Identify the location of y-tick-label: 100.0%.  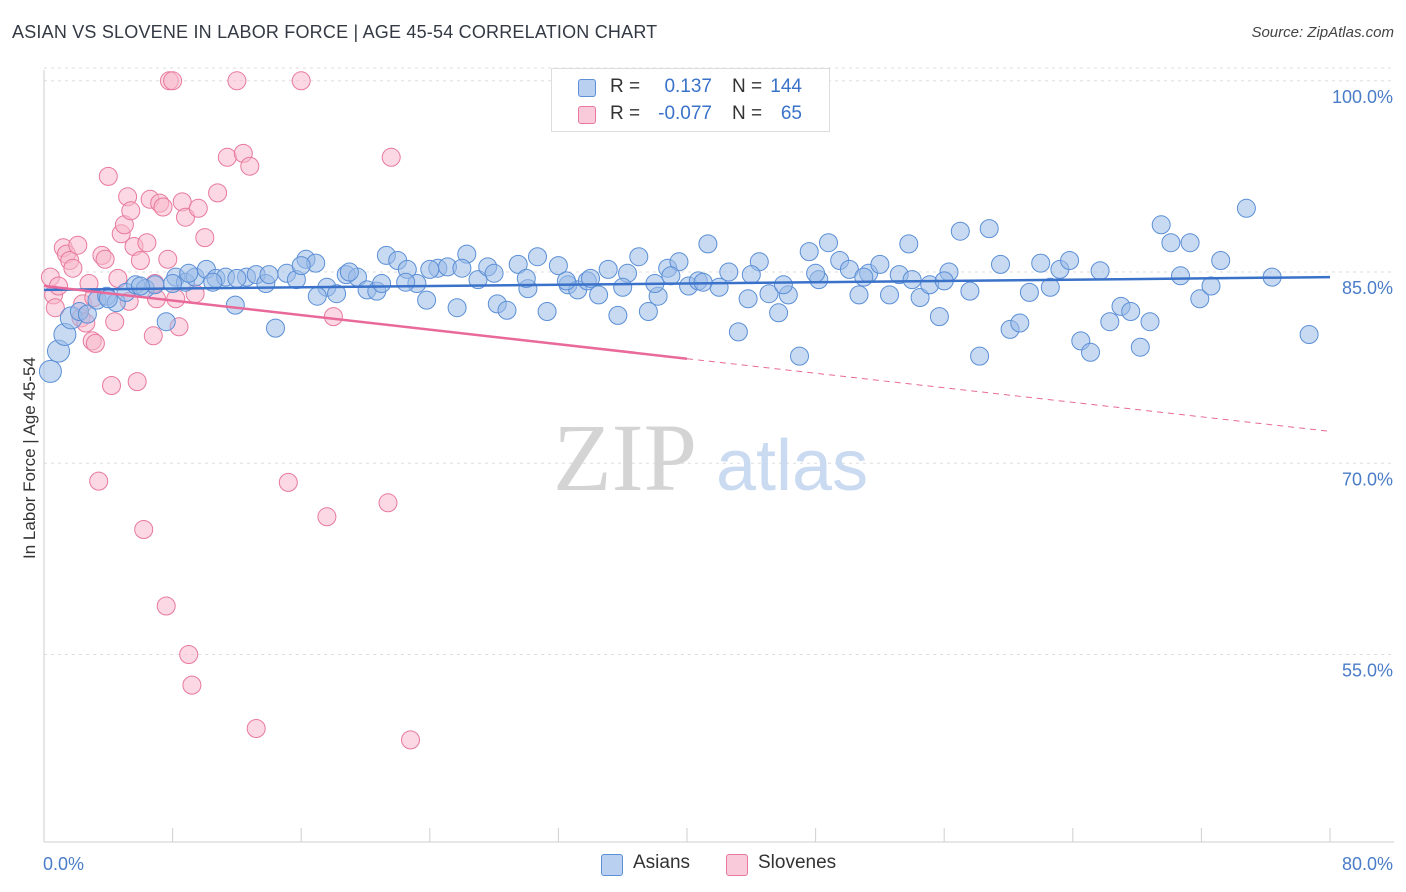
(1362, 97).